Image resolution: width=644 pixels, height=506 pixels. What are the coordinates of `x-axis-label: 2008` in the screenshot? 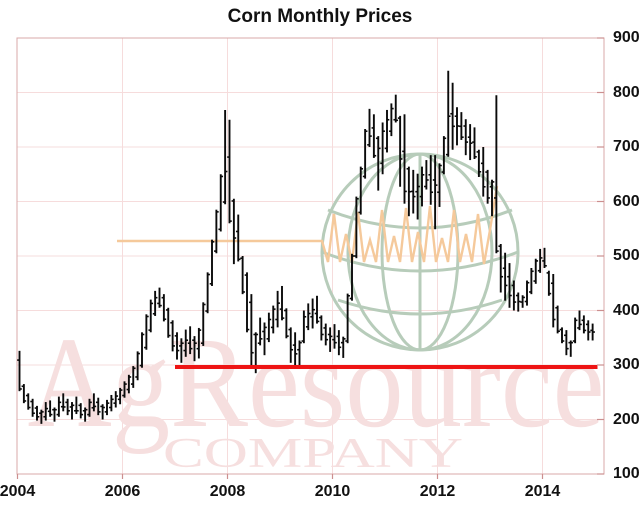 It's located at (227, 491).